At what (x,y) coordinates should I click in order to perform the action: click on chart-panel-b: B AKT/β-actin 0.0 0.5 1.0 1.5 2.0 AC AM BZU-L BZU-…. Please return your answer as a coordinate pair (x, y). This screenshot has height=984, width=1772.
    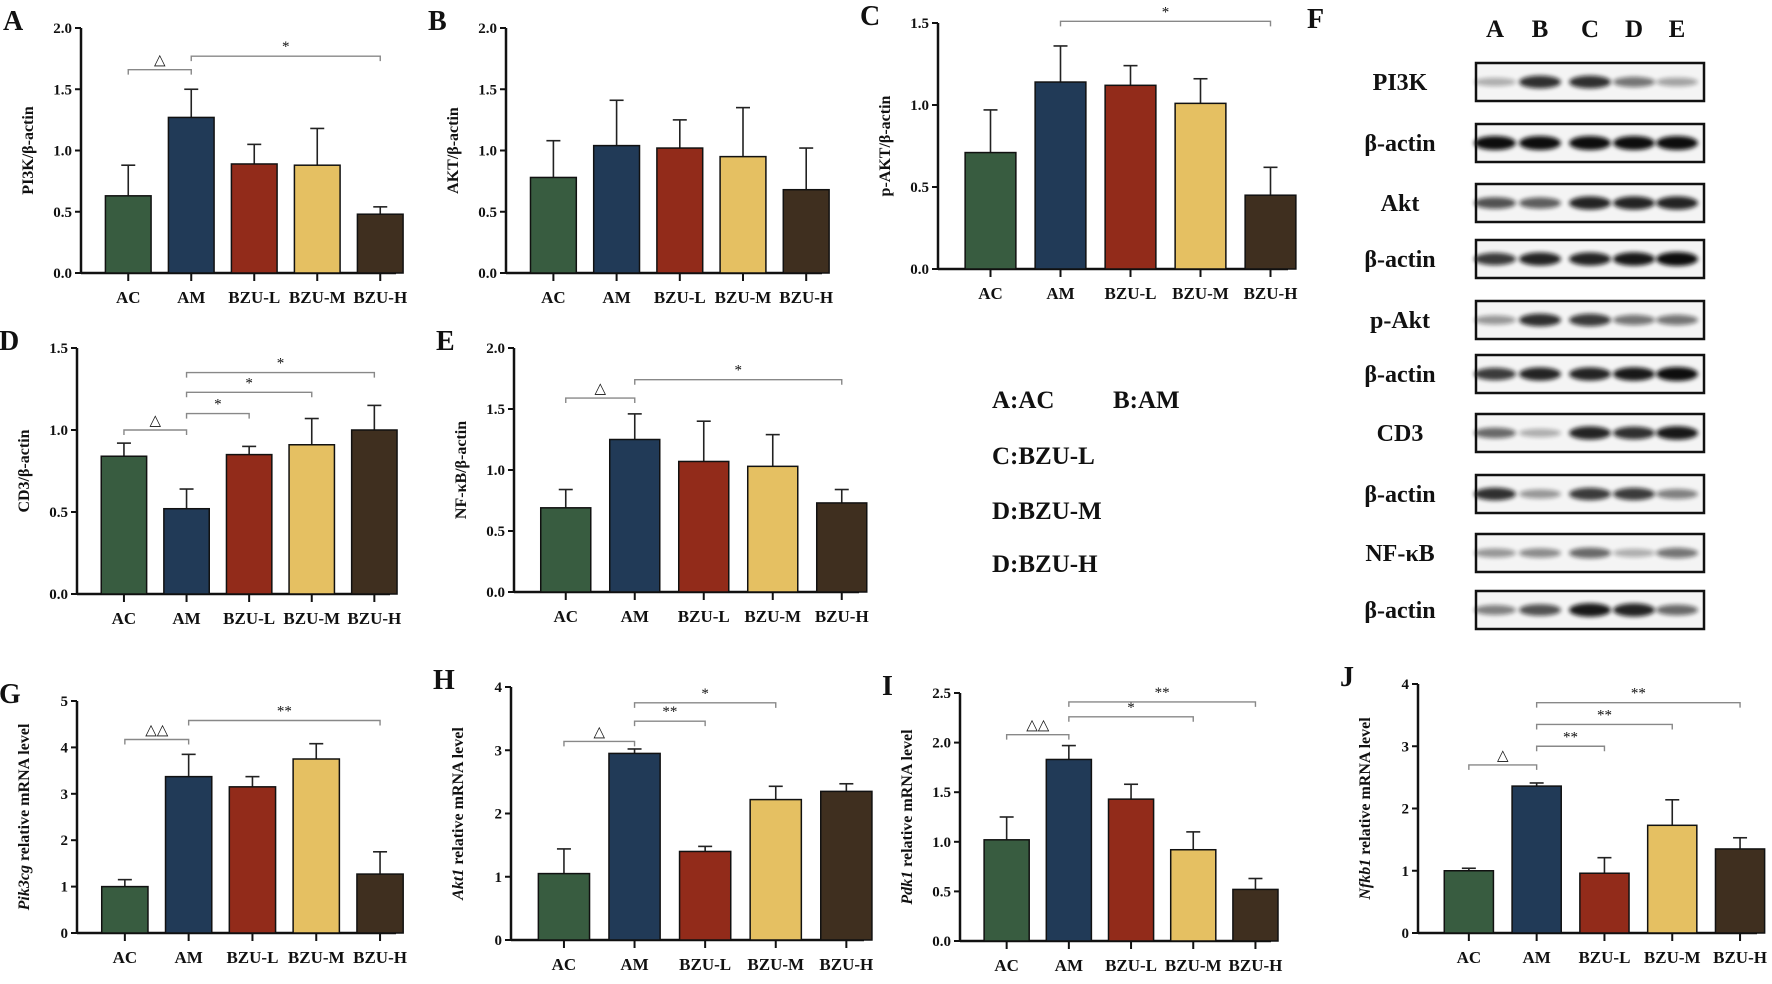
    Looking at the image, I should click on (630, 156).